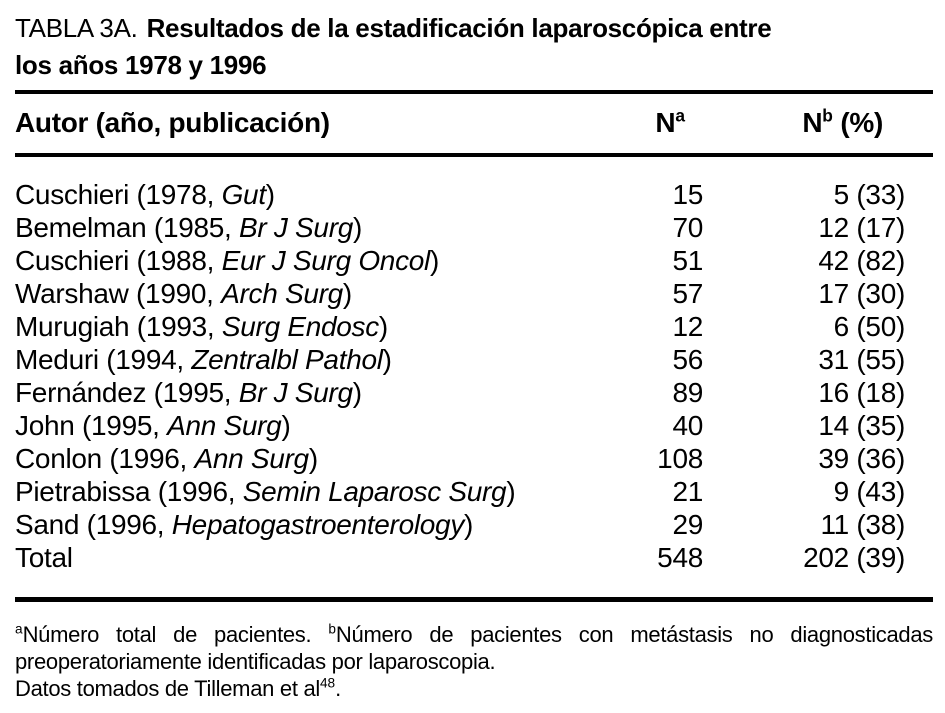 This screenshot has width=945, height=713. I want to click on author-cell: Cuschieri (1988, Eur J Surg Oncol), so click(314, 260).